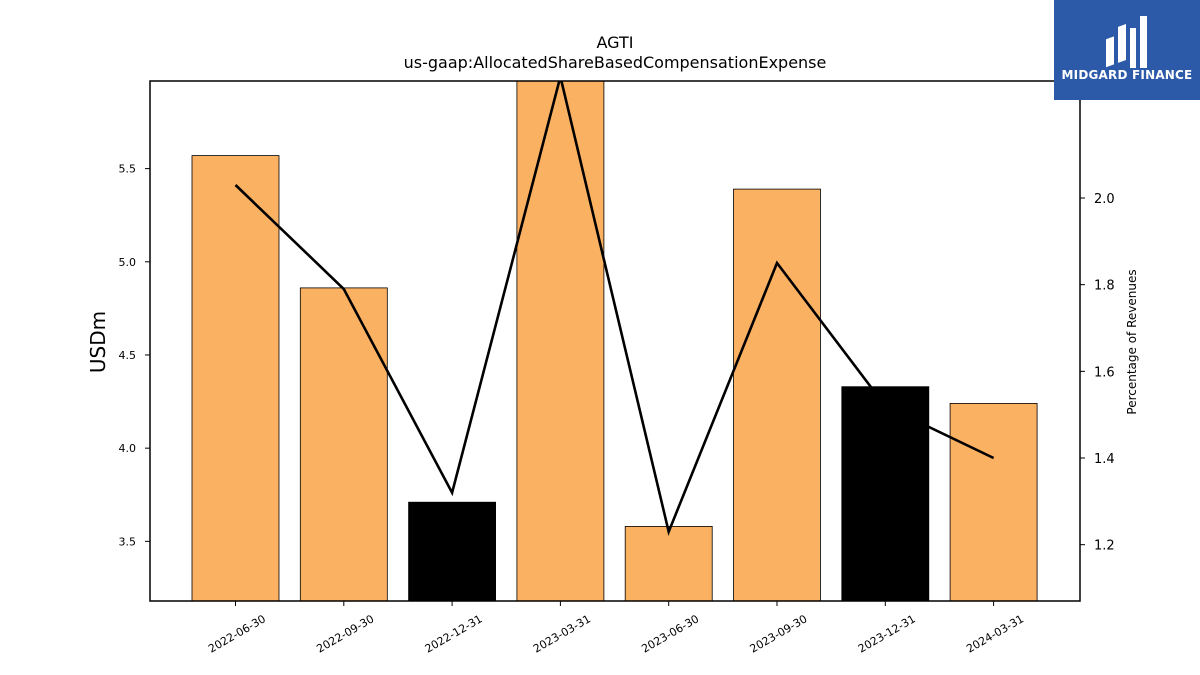  I want to click on x-tick-label: 2023-06-30, so click(670, 633).